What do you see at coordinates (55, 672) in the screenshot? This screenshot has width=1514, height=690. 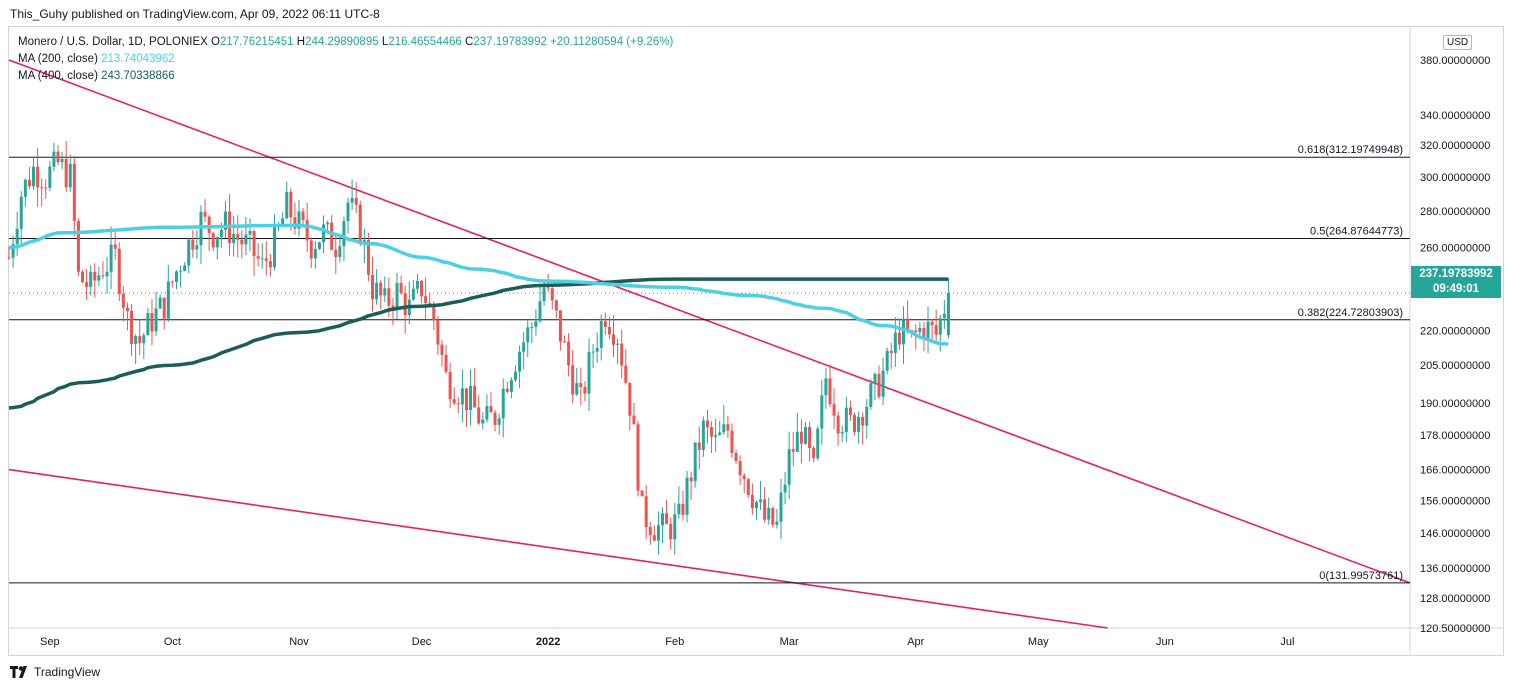 I see `tradingview-logo: TradingView` at bounding box center [55, 672].